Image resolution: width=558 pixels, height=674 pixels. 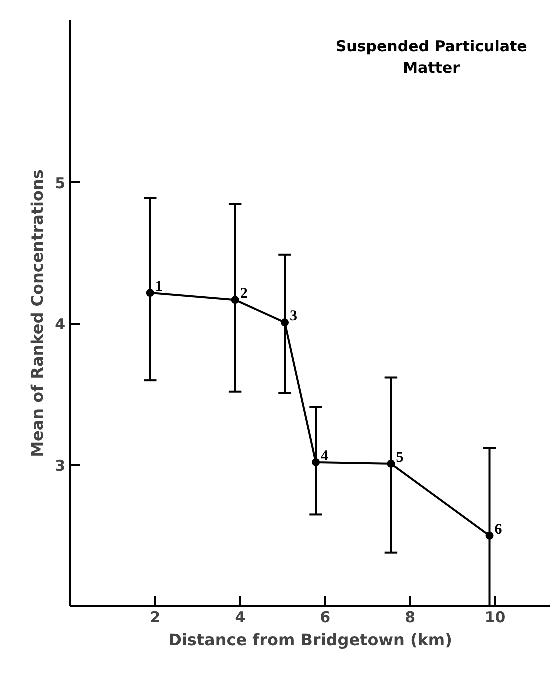 What do you see at coordinates (60, 465) in the screenshot?
I see `y-tick-label: 3` at bounding box center [60, 465].